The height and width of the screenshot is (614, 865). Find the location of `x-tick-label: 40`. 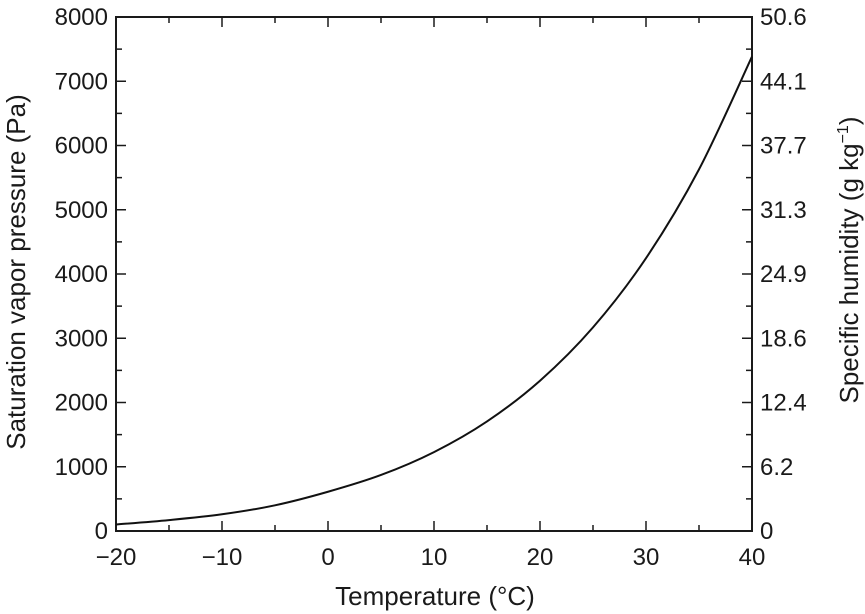

x-tick-label: 40 is located at coordinates (752, 557).